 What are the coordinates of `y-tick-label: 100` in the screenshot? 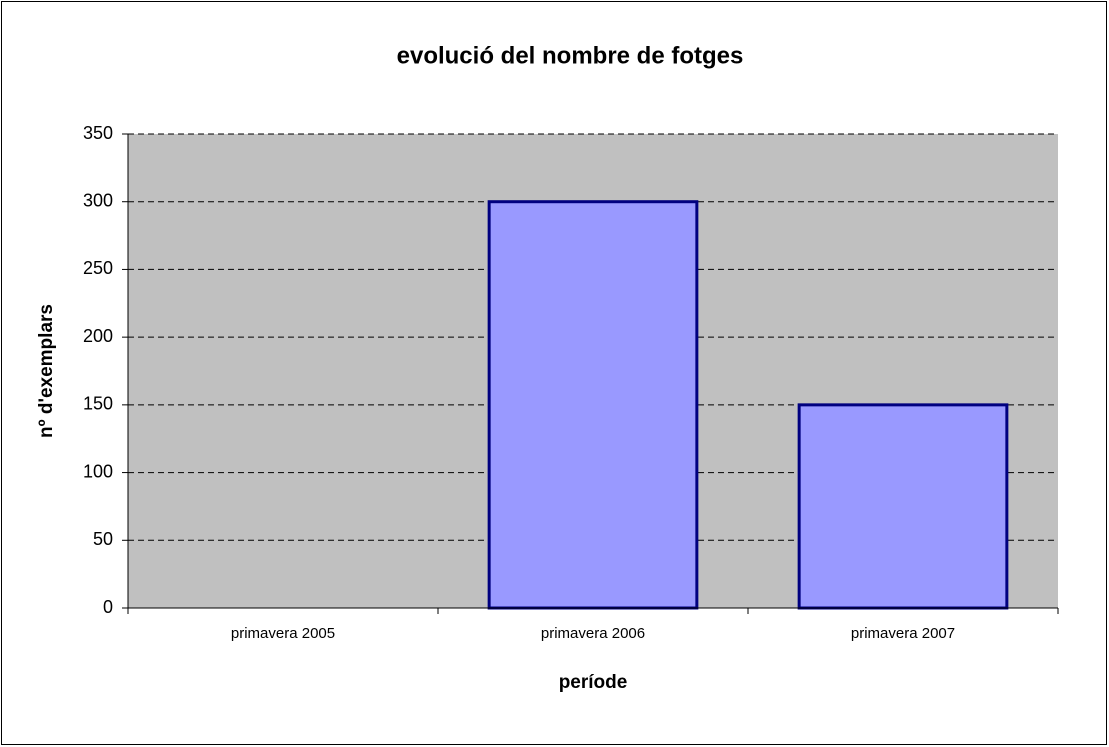 It's located at (98, 471).